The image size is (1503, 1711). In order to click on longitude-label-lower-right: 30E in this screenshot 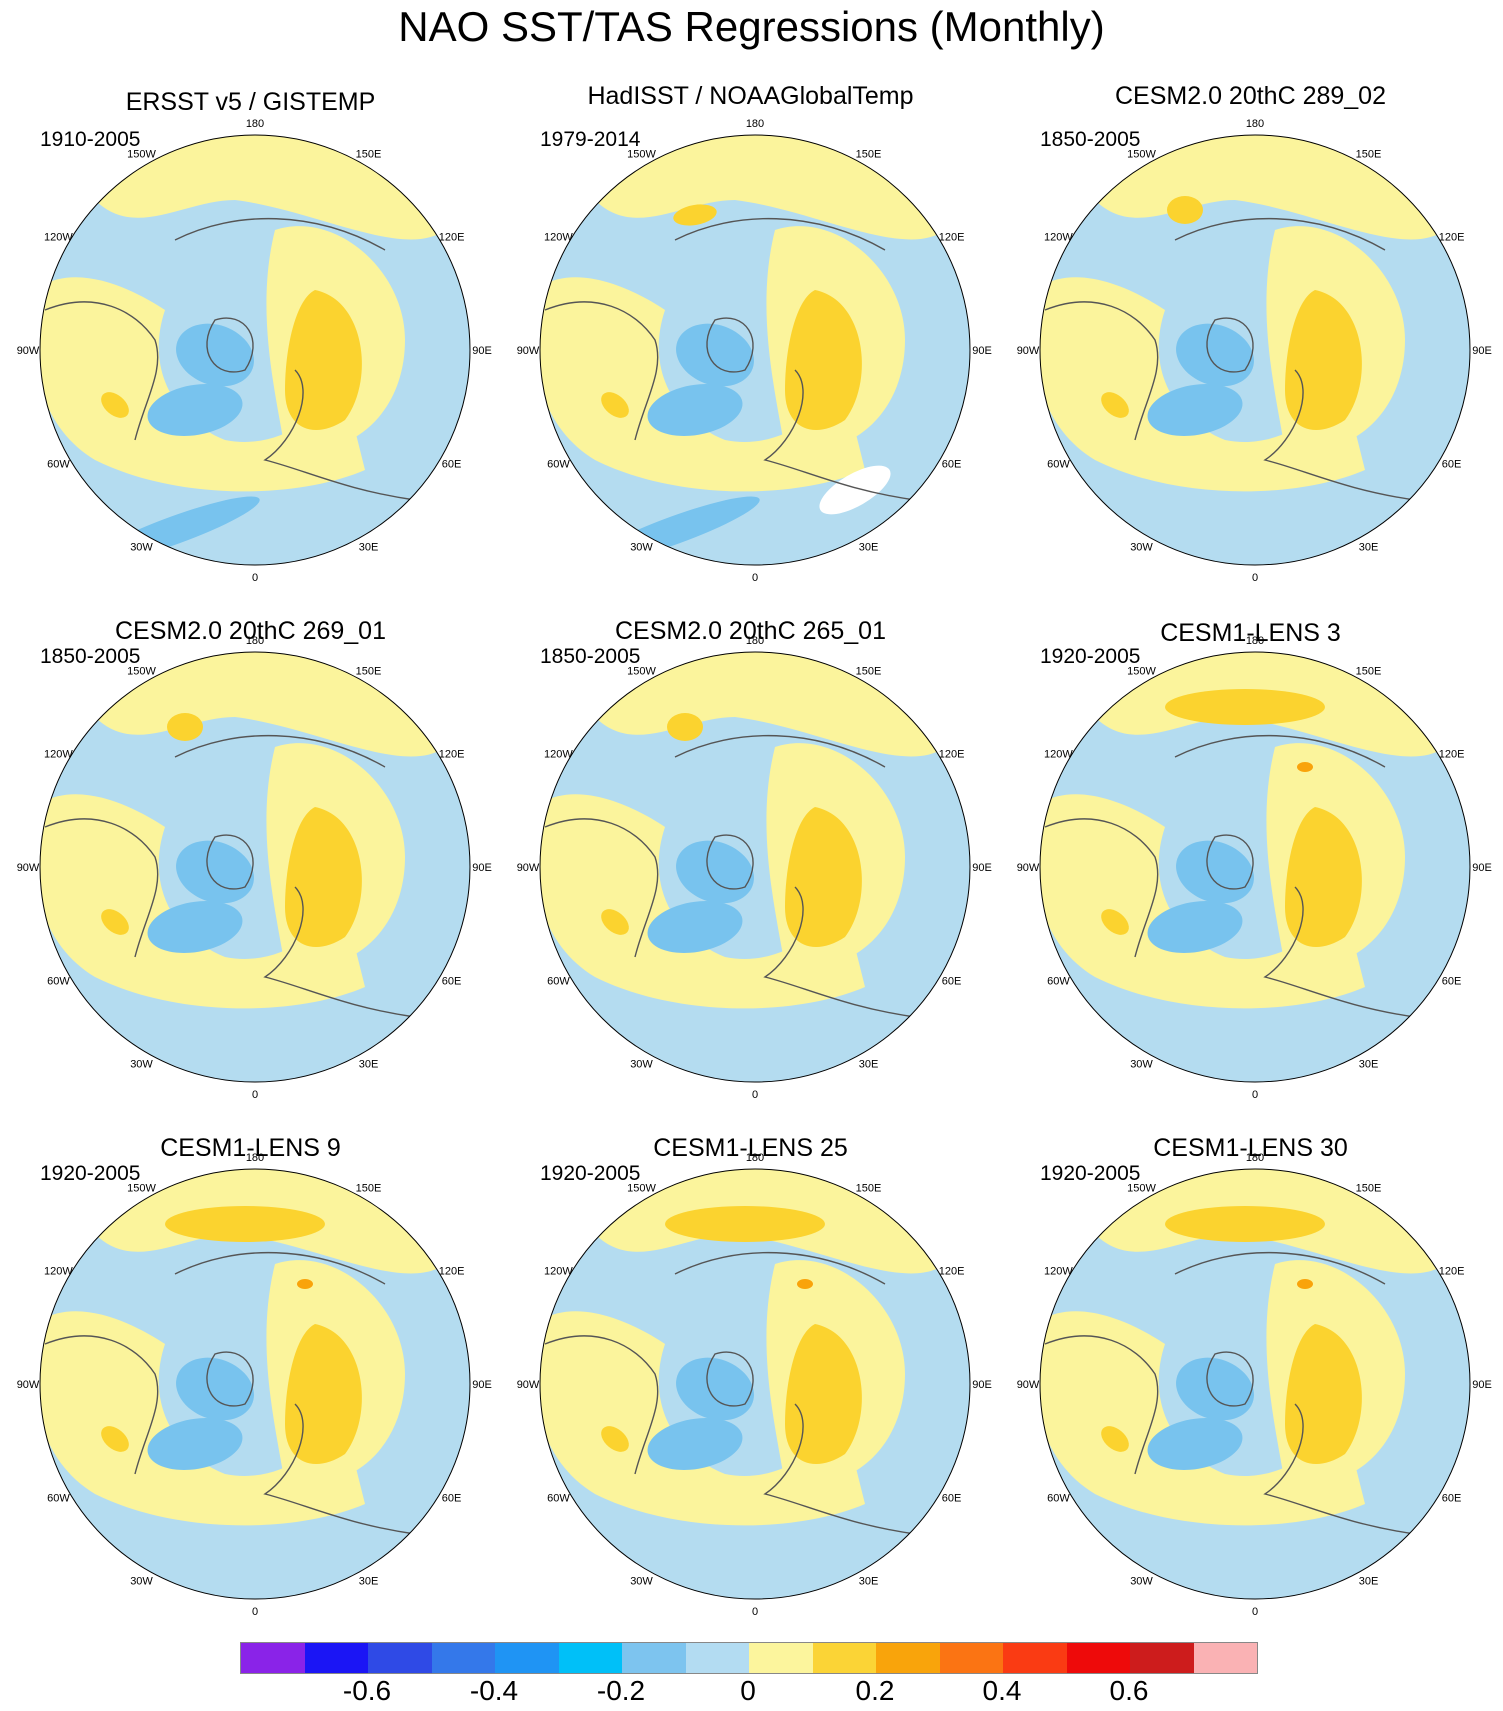, I will do `click(369, 1582)`.